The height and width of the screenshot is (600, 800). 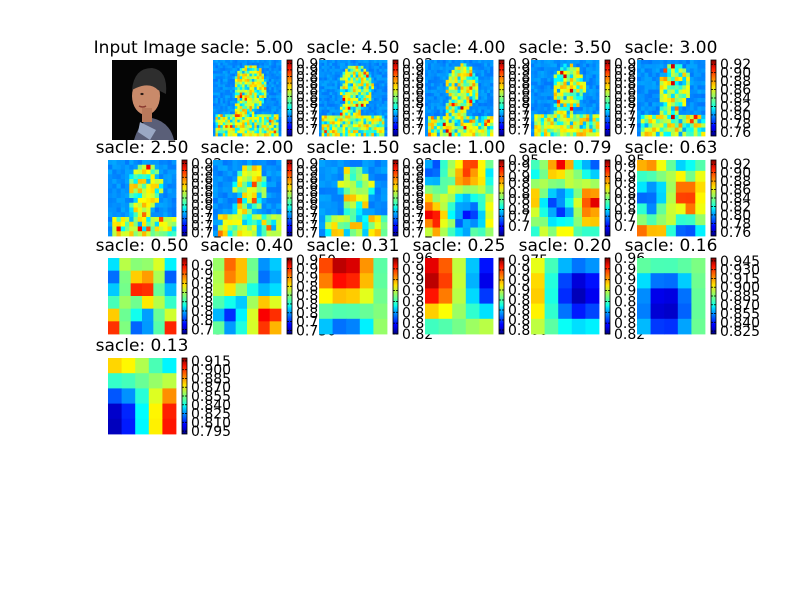 What do you see at coordinates (353, 48) in the screenshot?
I see `panel-title: sacle: 4.50` at bounding box center [353, 48].